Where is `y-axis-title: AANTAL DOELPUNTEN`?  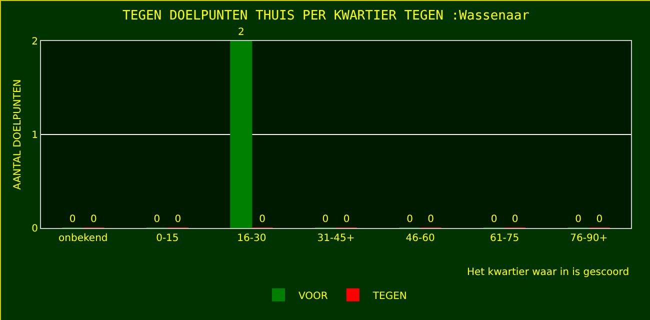 y-axis-title: AANTAL DOELPUNTEN is located at coordinates (18, 134).